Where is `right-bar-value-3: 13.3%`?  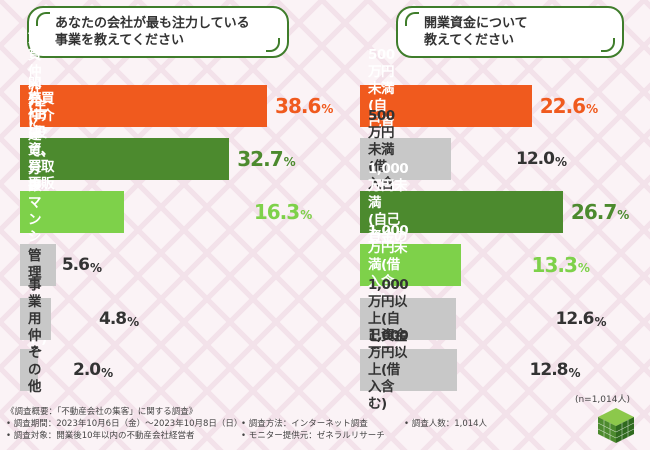 right-bar-value-3: 13.3% is located at coordinates (560, 265).